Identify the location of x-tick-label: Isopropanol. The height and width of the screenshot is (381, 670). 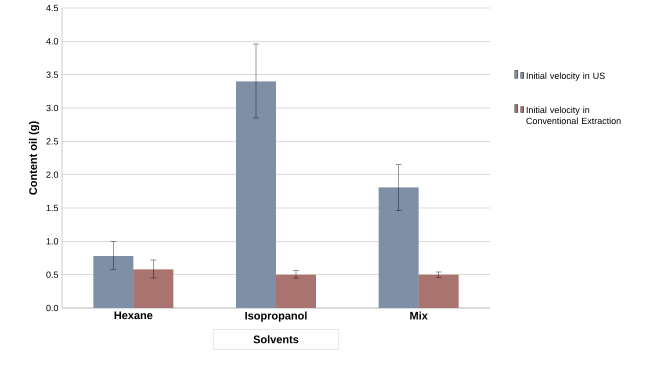
(276, 317).